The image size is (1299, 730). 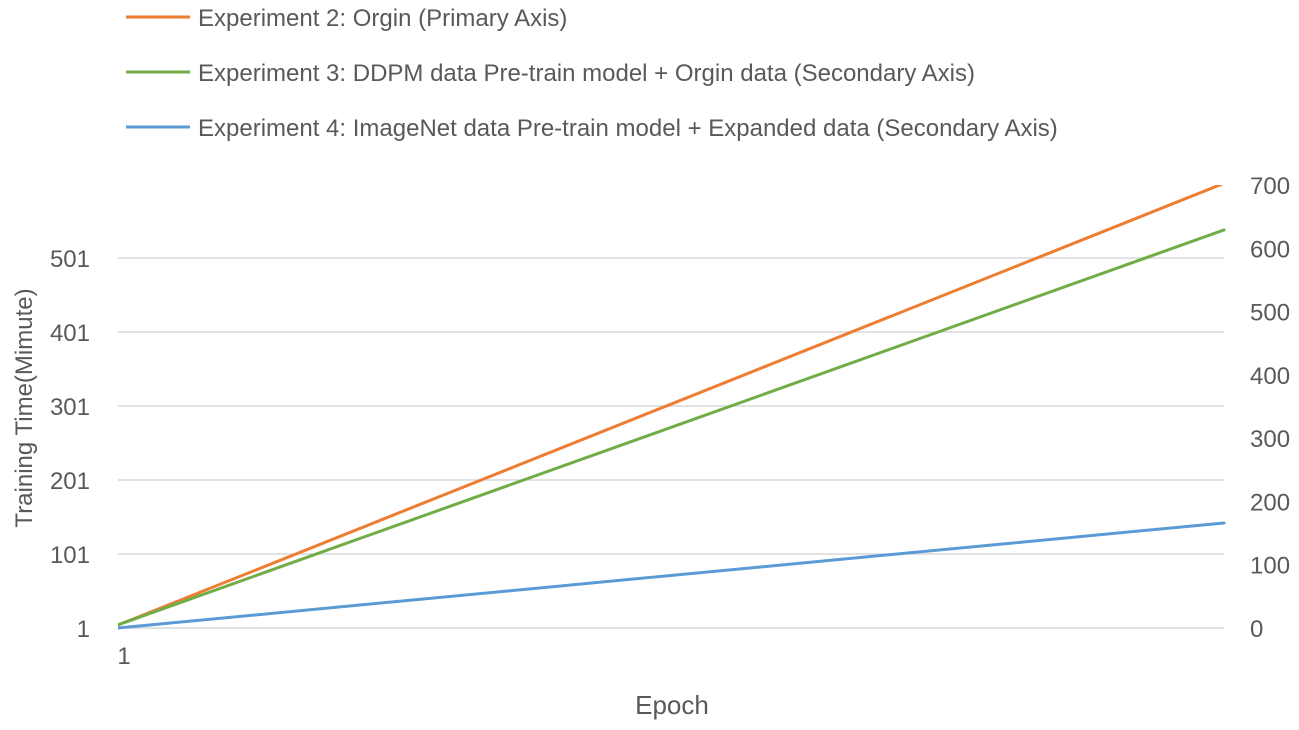 What do you see at coordinates (70, 407) in the screenshot?
I see `y-primary-tick-label: 301` at bounding box center [70, 407].